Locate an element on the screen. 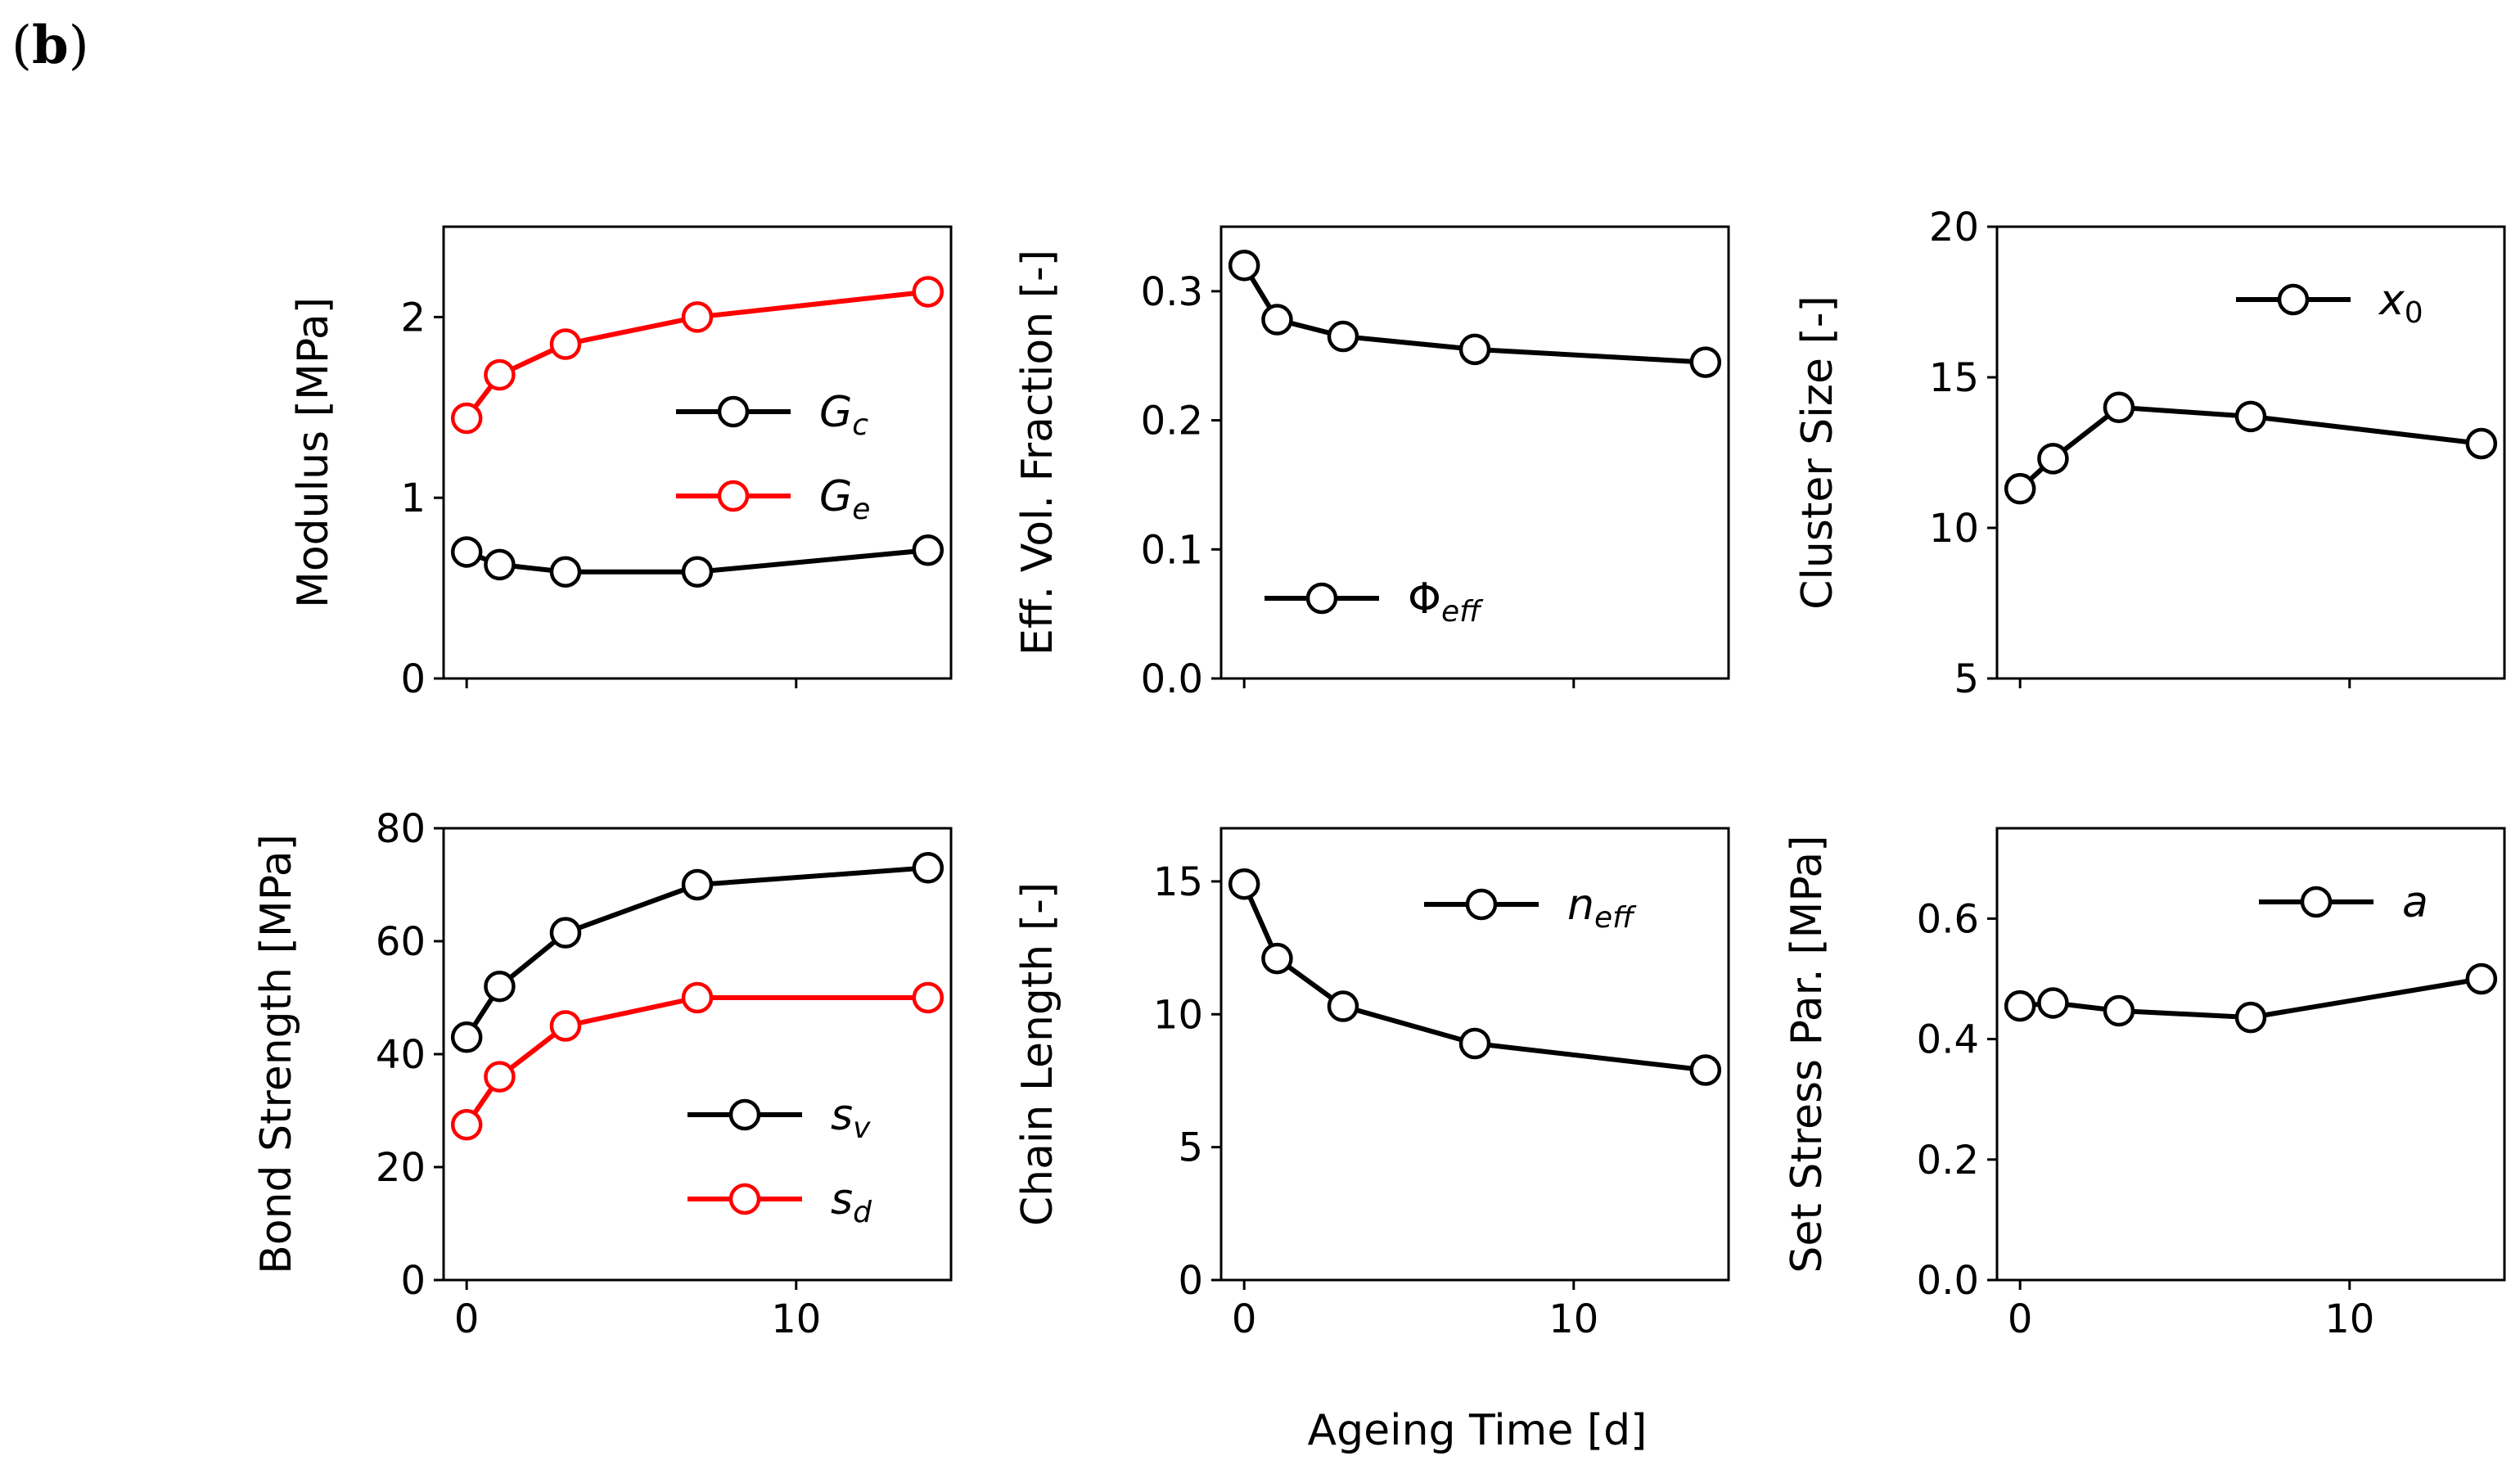 The width and height of the screenshot is (2520, 1474). y-tick-label: 0.1 is located at coordinates (1172, 550).